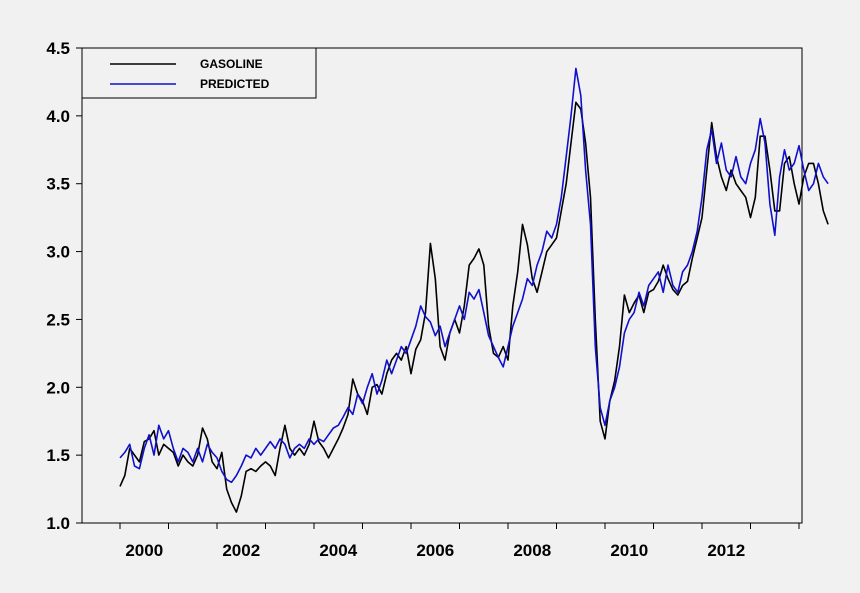 The width and height of the screenshot is (860, 593). What do you see at coordinates (144, 550) in the screenshot?
I see `x-tick-label: 2000` at bounding box center [144, 550].